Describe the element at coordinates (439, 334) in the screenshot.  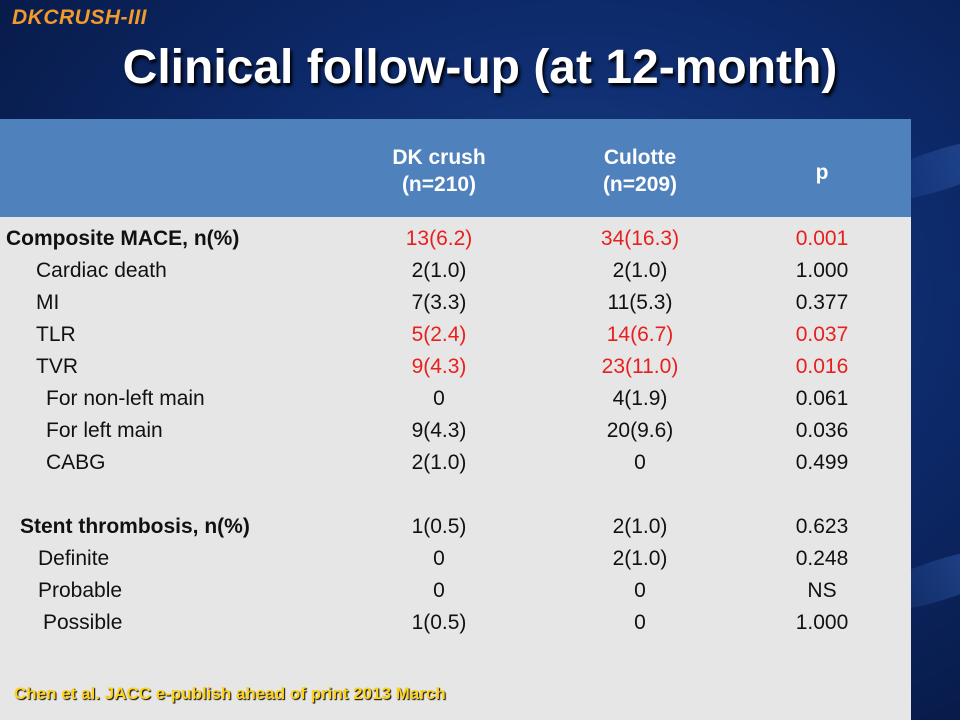
I see `cell-dk-crush: 5(2.4)` at that location.